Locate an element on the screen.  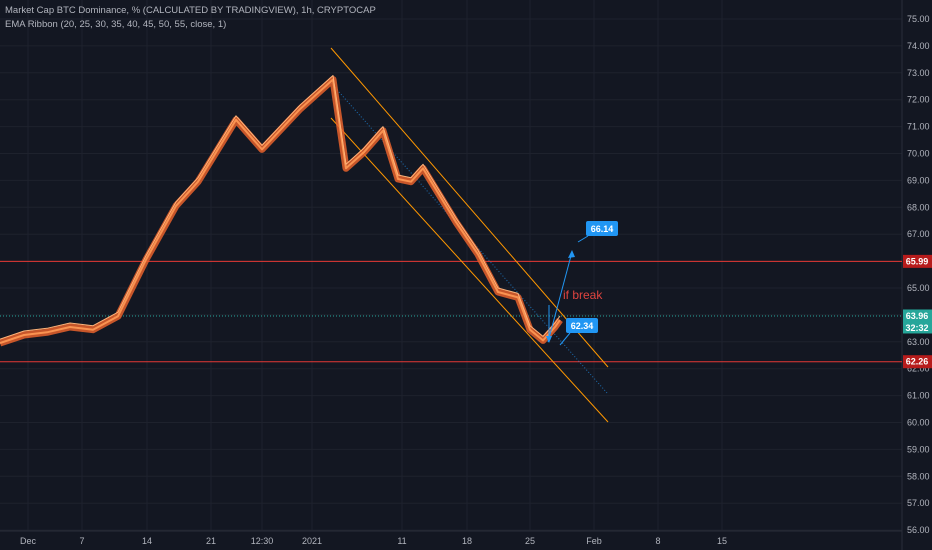
support-price-badge: 62.26 is located at coordinates (917, 362).